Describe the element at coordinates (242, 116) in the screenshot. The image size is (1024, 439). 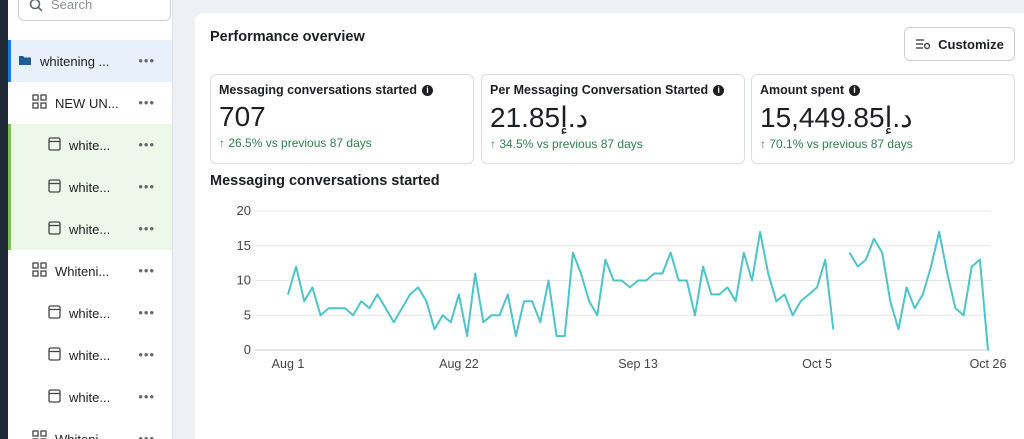
I see `card-value: 707` at that location.